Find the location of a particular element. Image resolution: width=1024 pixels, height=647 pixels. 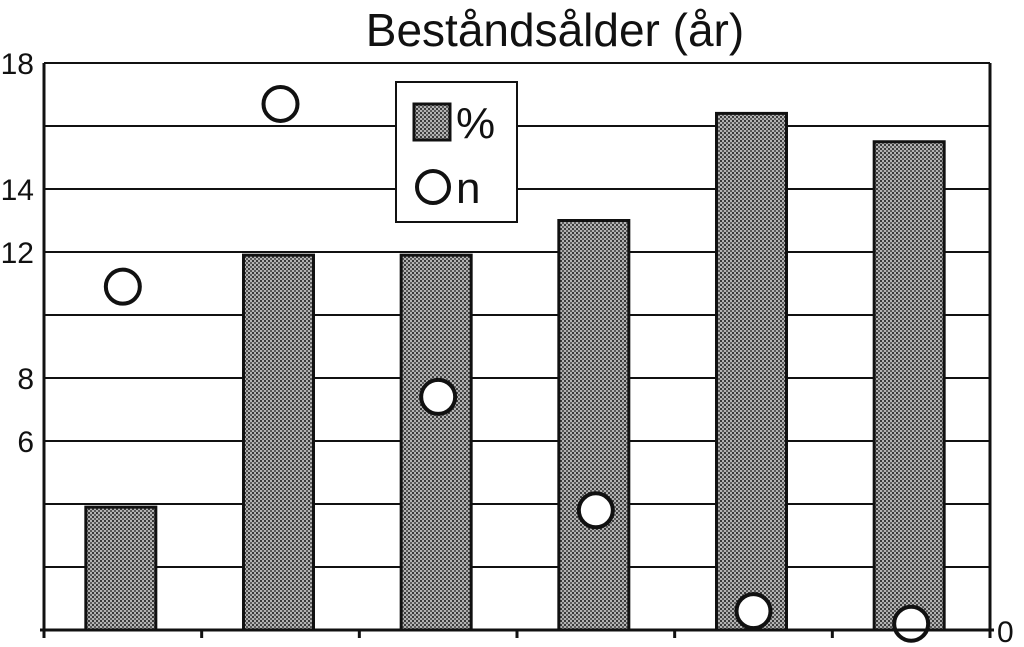

right-axis-label: 0 is located at coordinates (1005, 631).